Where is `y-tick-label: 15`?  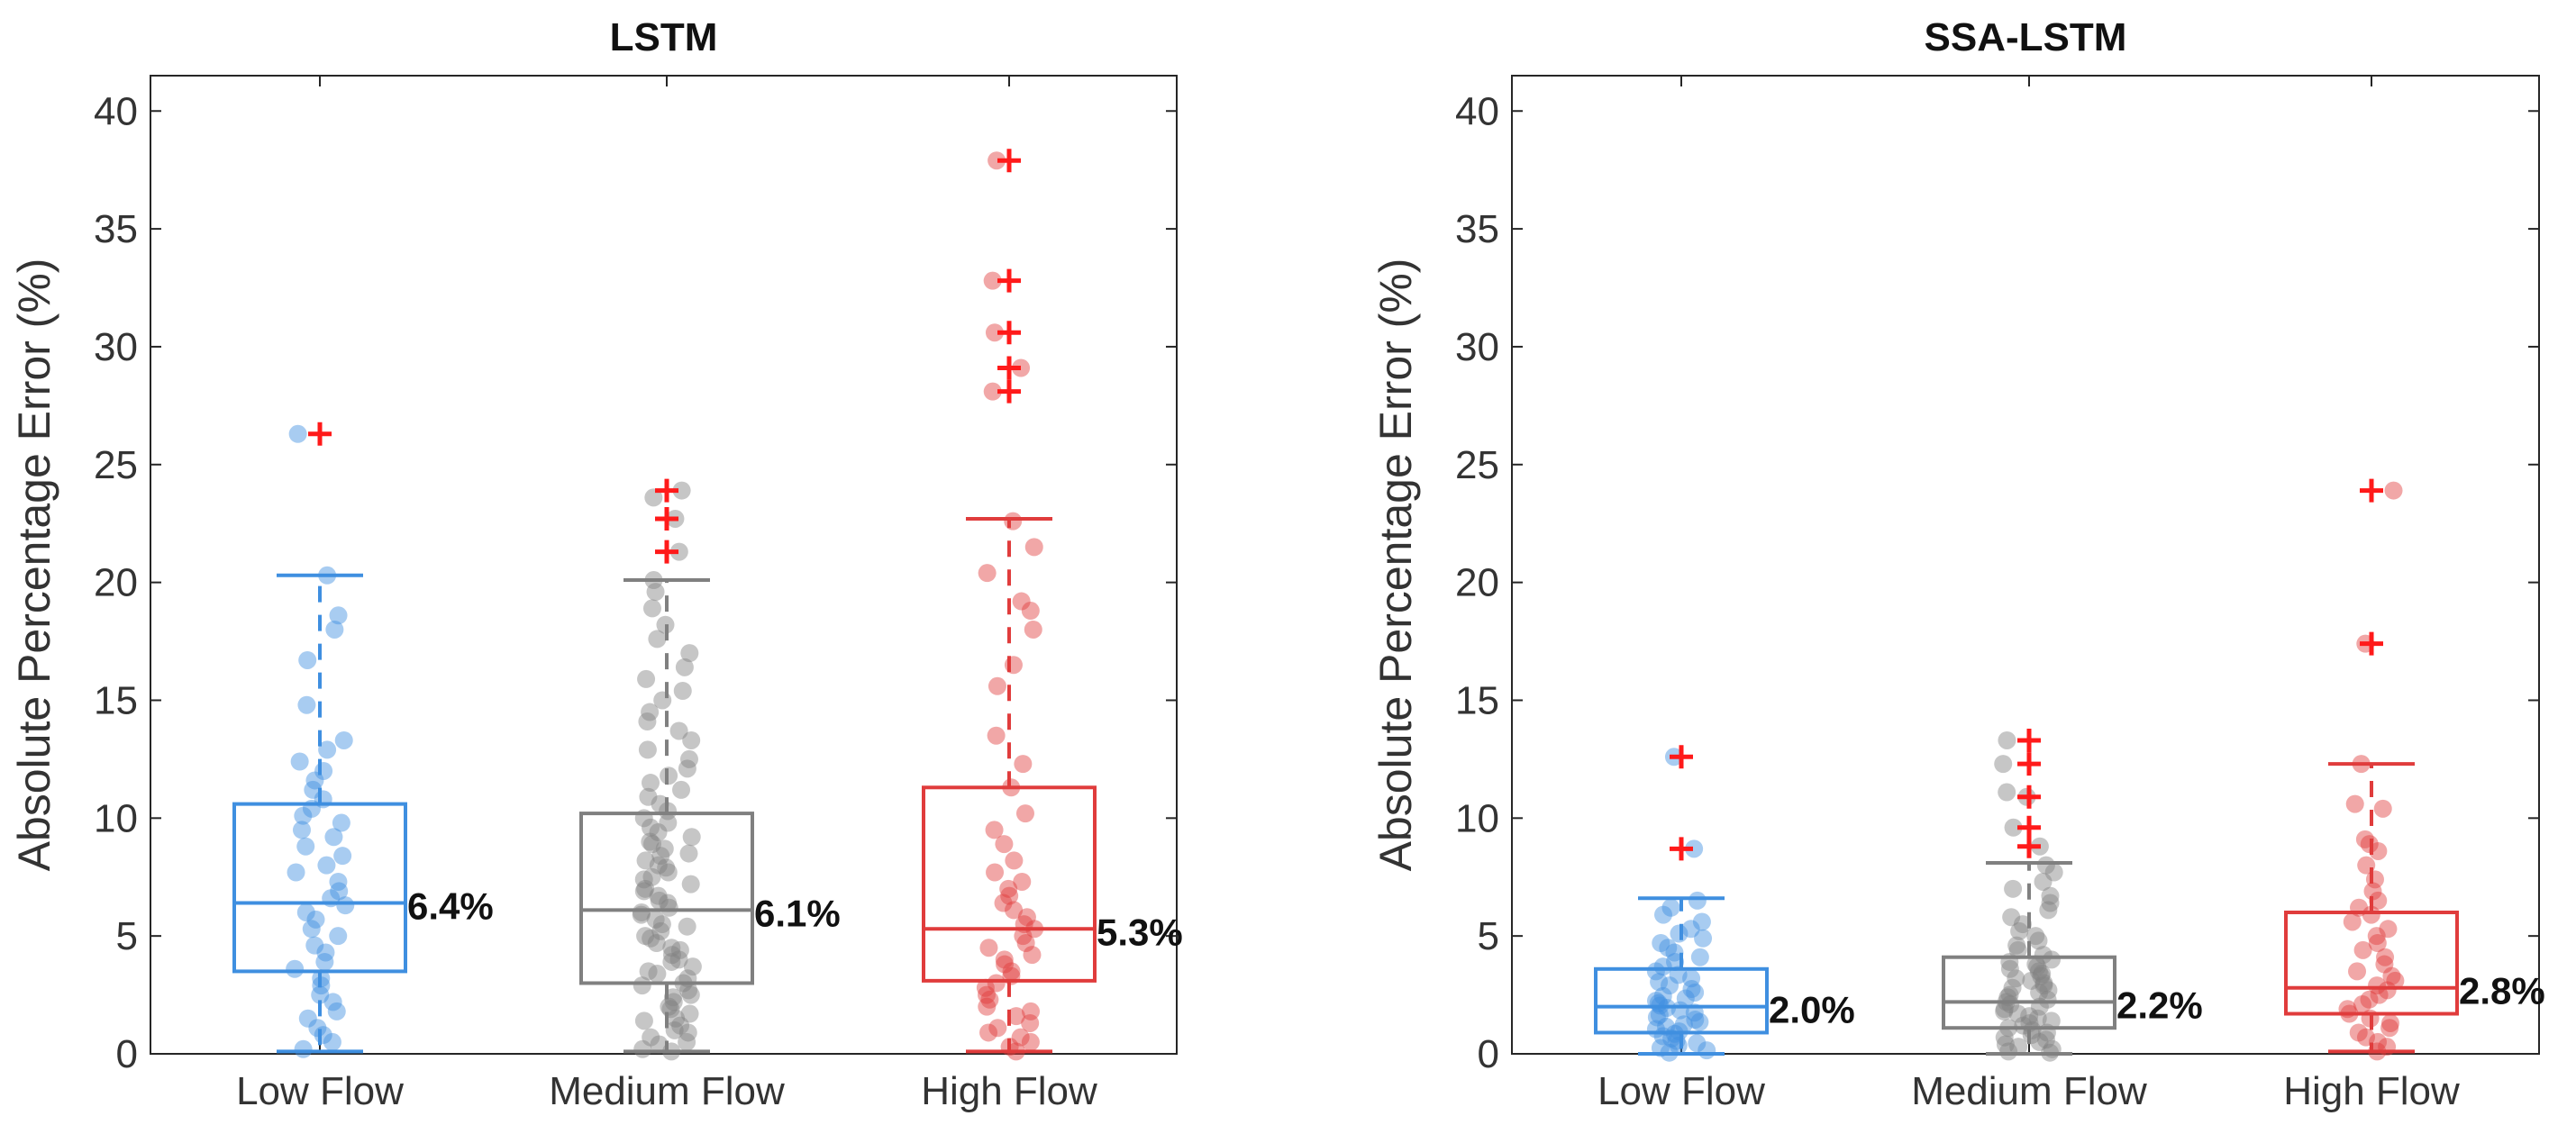 y-tick-label: 15 is located at coordinates (116, 700).